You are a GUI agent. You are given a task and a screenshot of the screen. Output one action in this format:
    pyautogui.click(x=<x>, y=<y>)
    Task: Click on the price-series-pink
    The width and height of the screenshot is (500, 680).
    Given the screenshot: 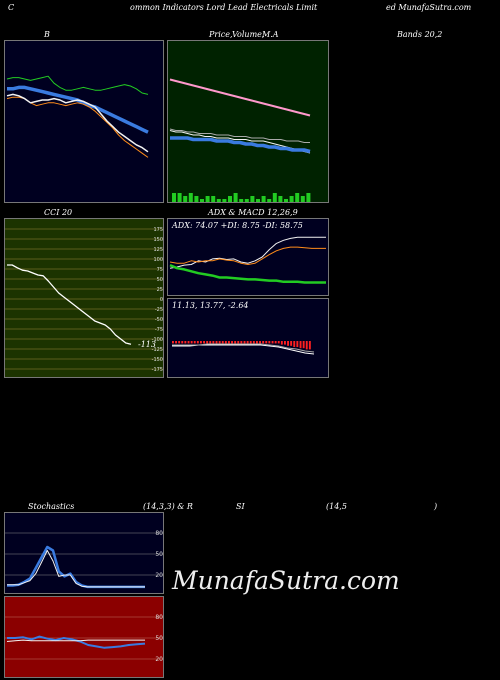 What is the action you would take?
    pyautogui.click(x=240, y=97)
    